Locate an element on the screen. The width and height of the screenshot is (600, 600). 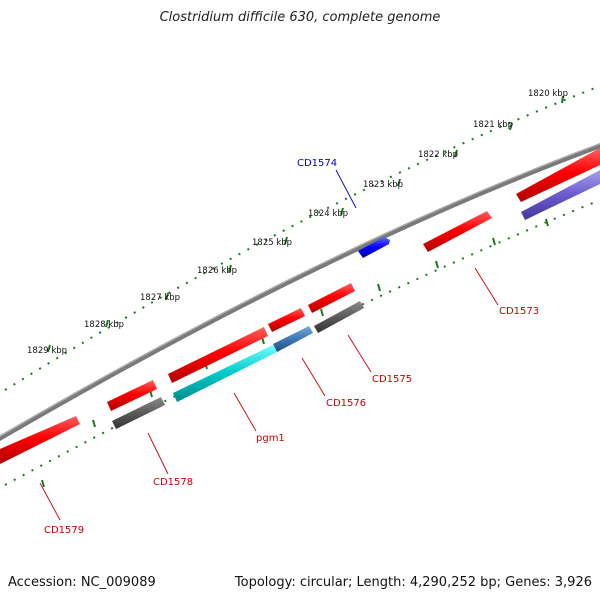
leader-cd1578 is located at coordinates (158, 453).